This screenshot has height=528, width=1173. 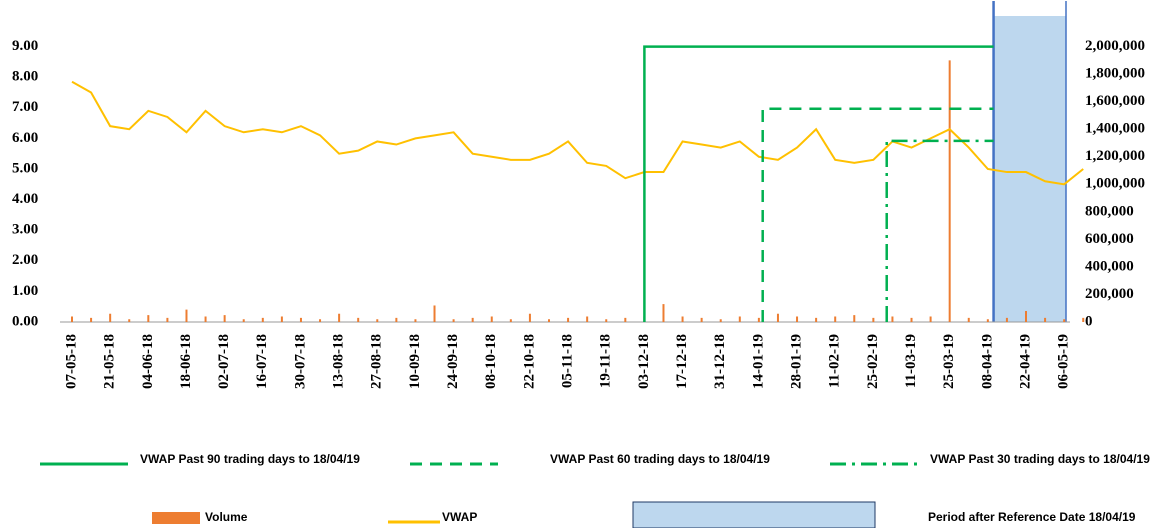 What do you see at coordinates (453, 361) in the screenshot?
I see `x-tick-label: 24-09-18` at bounding box center [453, 361].